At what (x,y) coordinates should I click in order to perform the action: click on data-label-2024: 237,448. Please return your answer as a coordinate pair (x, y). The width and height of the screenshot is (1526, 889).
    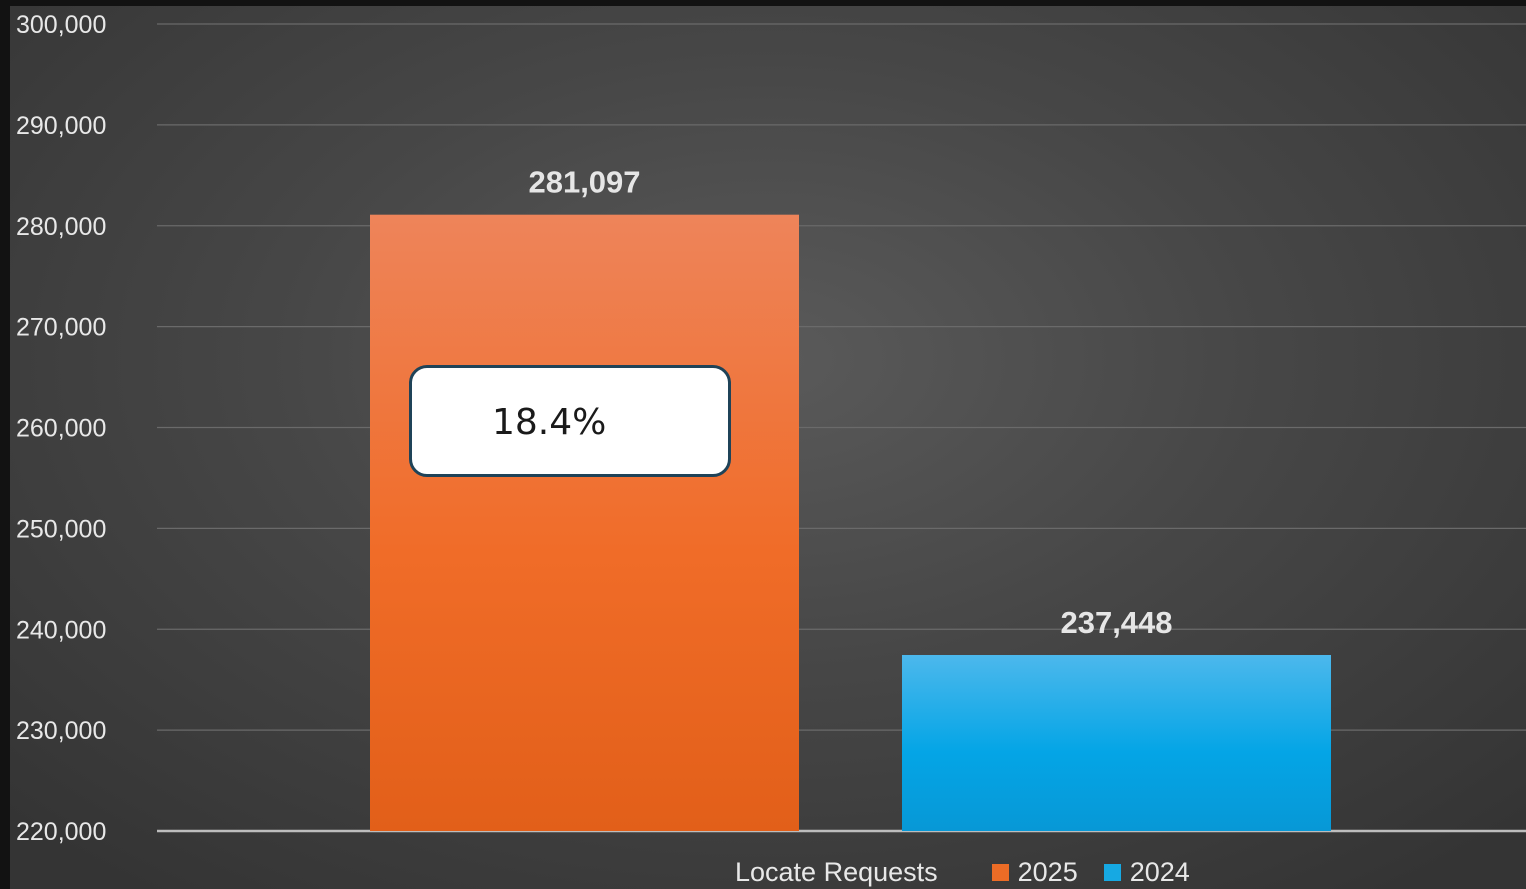
    Looking at the image, I should click on (1116, 622).